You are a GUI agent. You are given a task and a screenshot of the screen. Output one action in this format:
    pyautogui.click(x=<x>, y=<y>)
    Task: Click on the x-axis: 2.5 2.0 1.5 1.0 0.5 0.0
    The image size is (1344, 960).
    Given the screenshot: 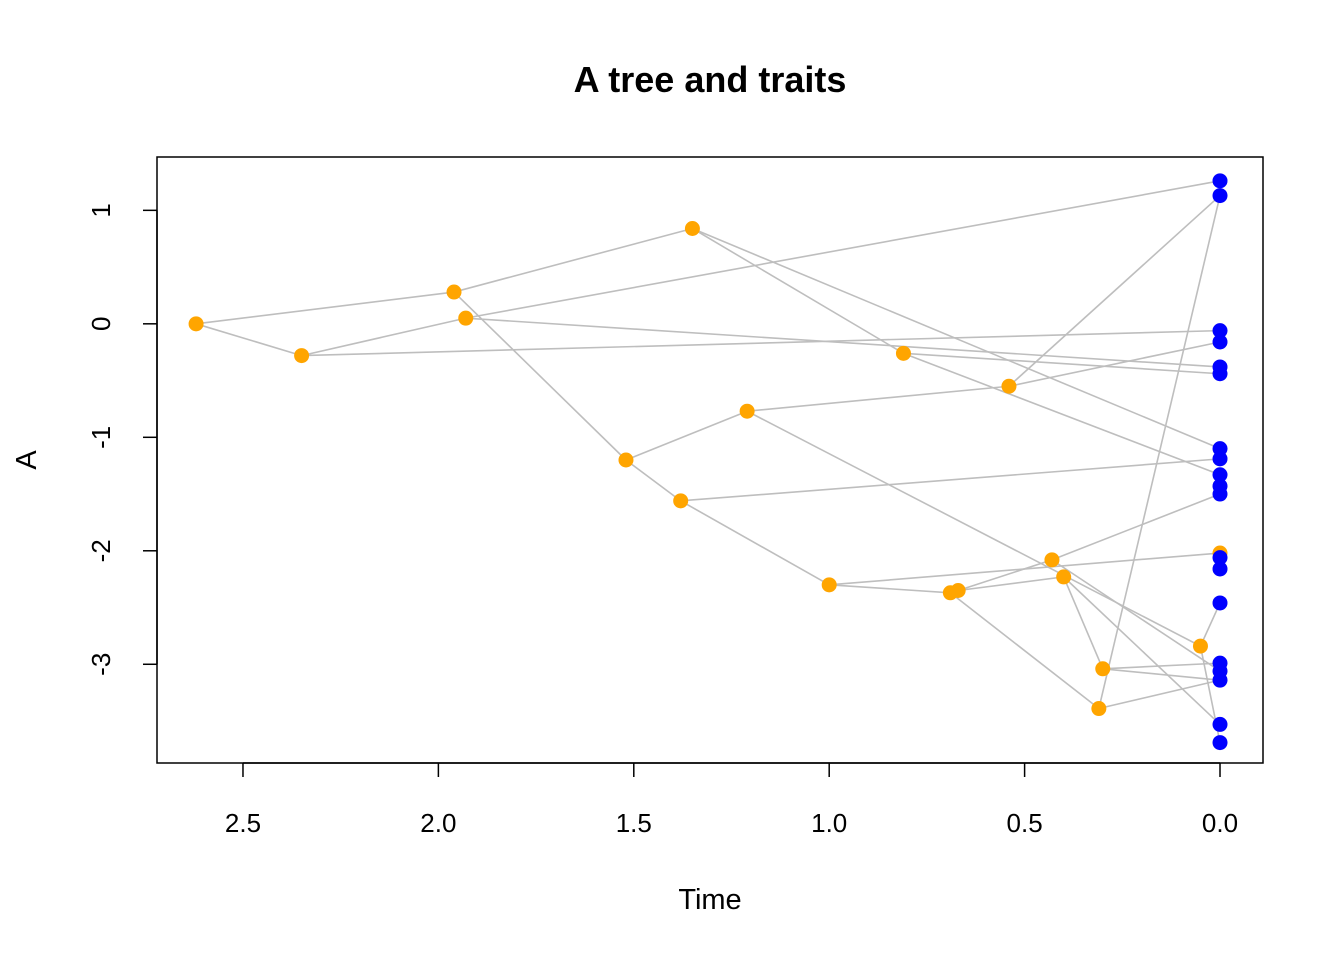 What is the action you would take?
    pyautogui.click(x=731, y=800)
    